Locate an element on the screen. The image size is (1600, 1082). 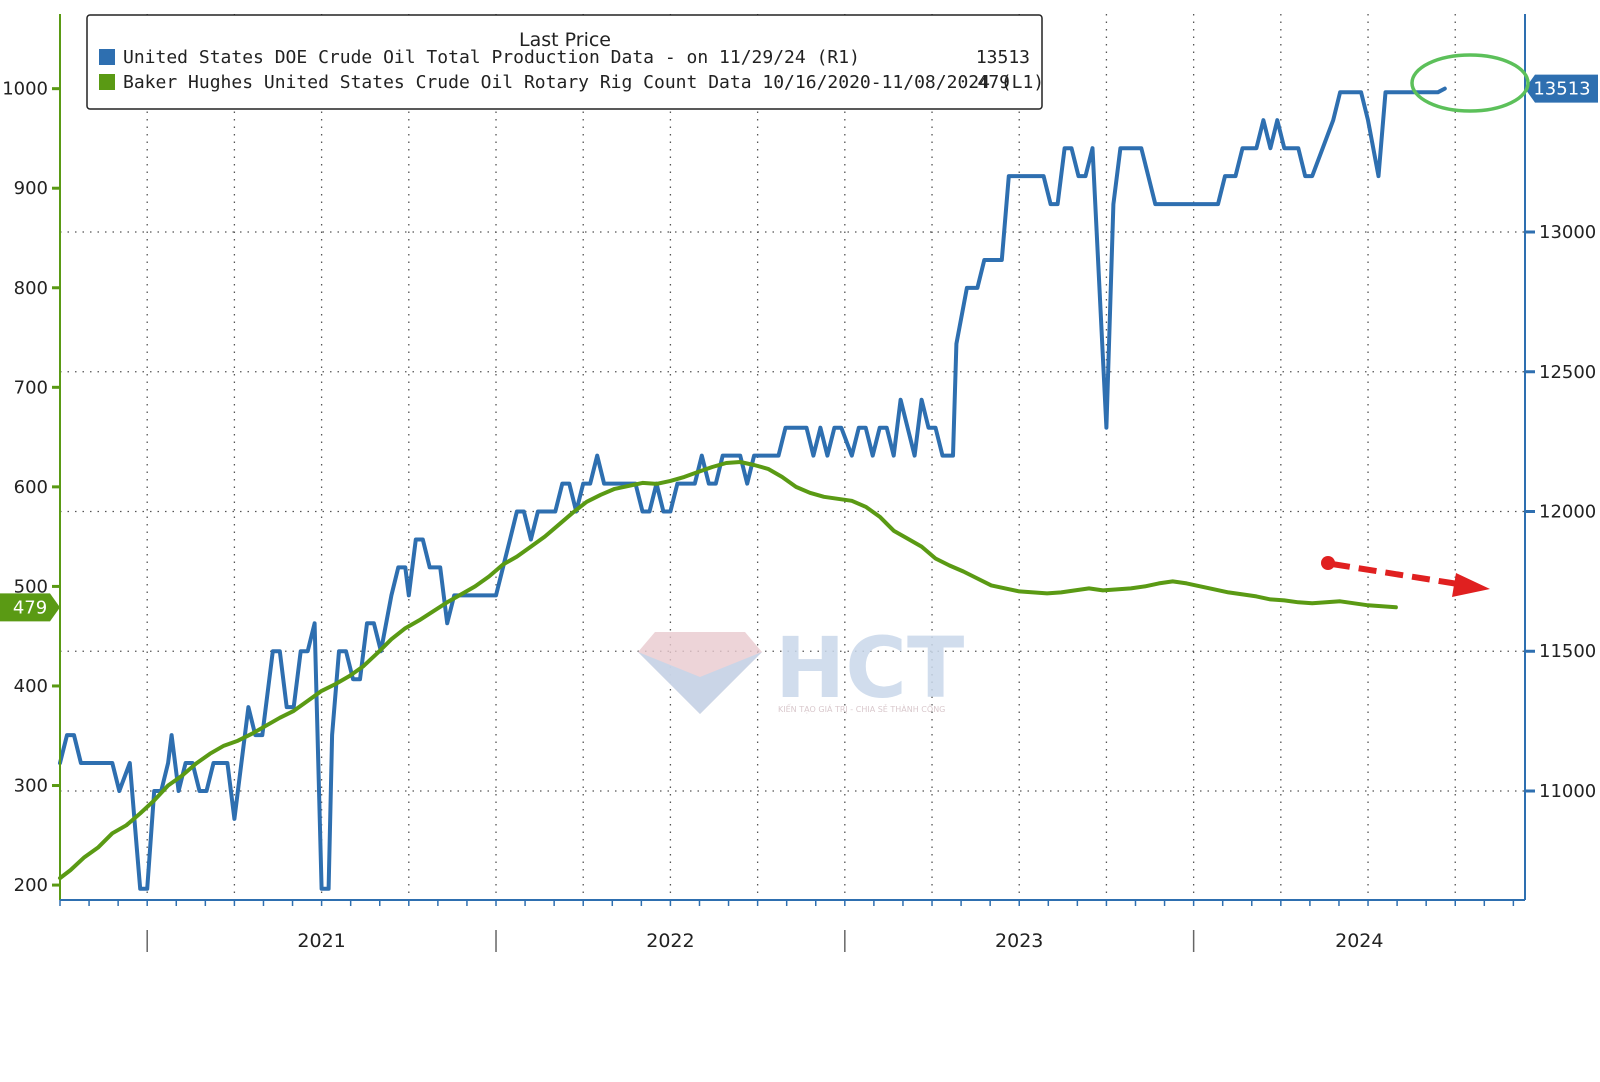
right-axis-tick-label: 11500 is located at coordinates (1567, 651).